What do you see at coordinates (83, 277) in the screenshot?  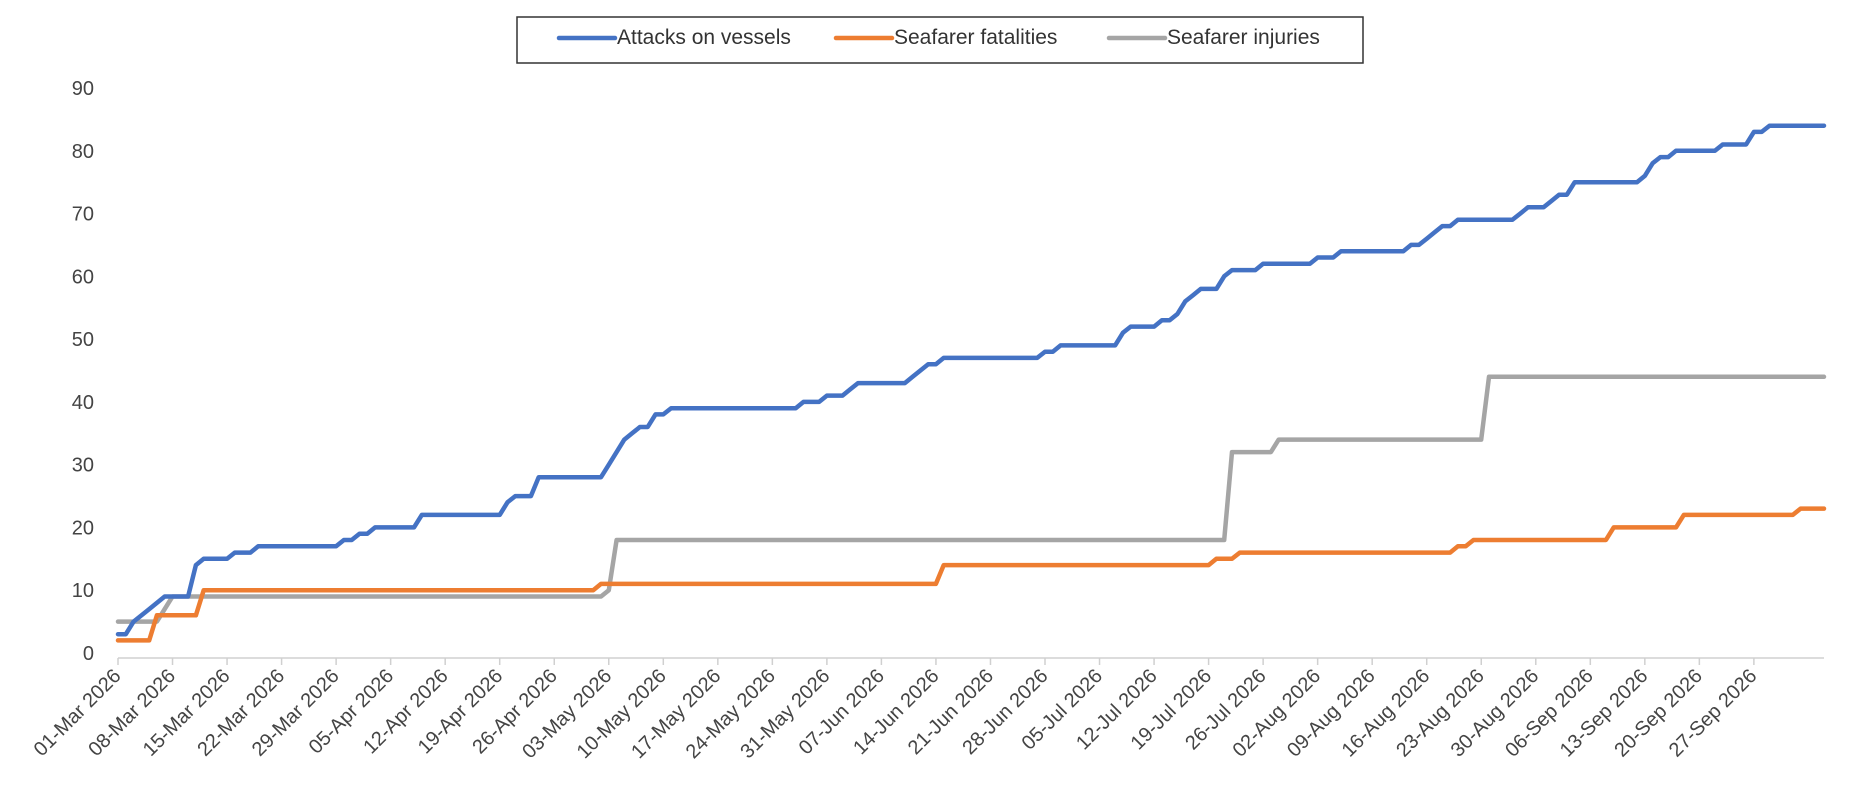 I see `y-tick-label: 60` at bounding box center [83, 277].